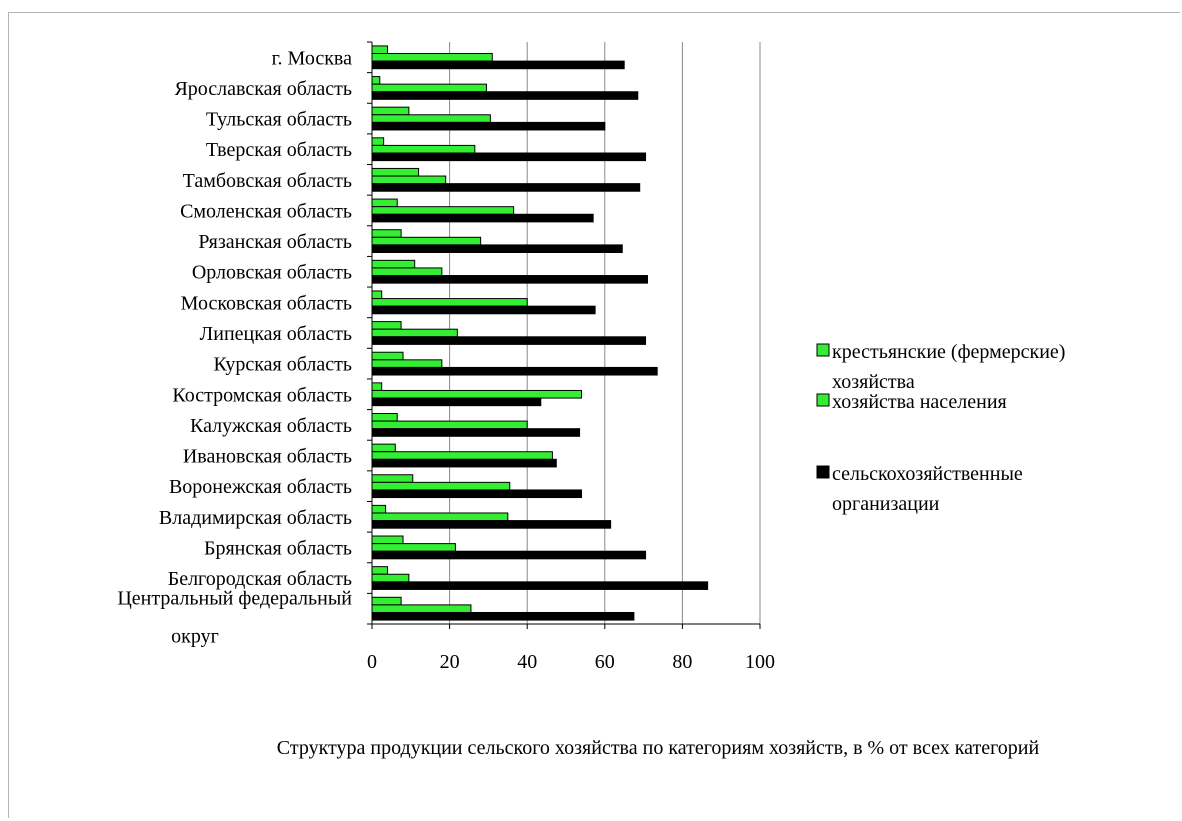 The width and height of the screenshot is (1182, 821). I want to click on x-tick-labels: 0 20 40 60 80 100, so click(571, 662).